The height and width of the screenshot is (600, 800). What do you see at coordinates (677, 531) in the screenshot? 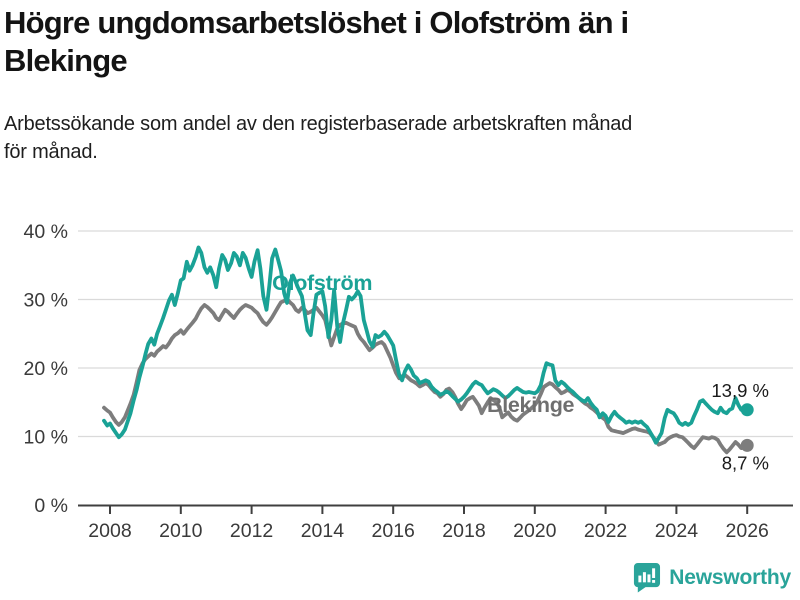
I see `x-tick-label: 2024` at bounding box center [677, 531].